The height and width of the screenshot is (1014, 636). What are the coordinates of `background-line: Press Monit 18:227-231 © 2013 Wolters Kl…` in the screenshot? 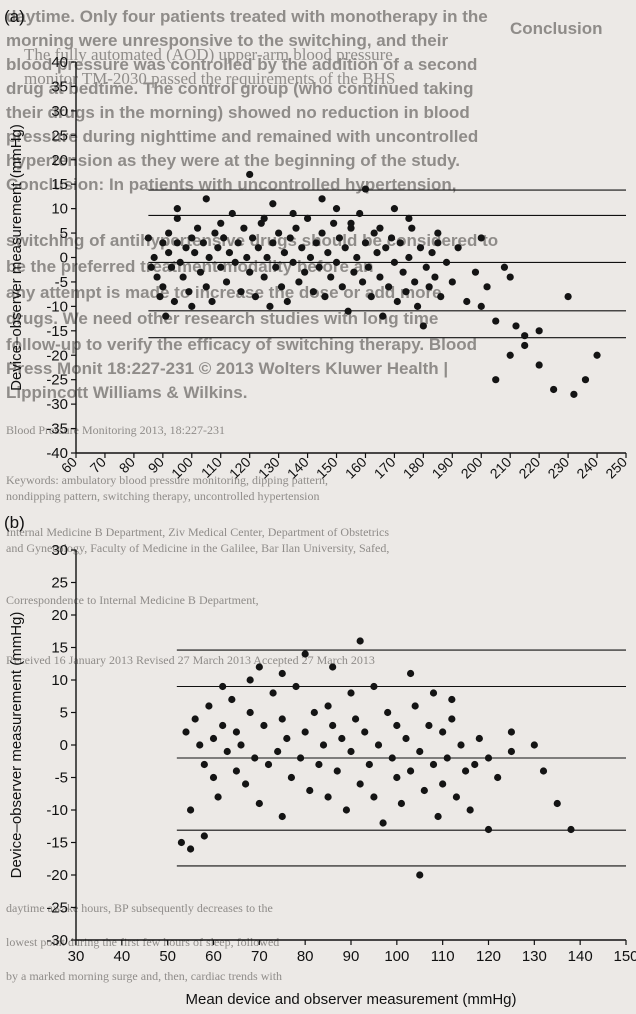 It's located at (227, 368).